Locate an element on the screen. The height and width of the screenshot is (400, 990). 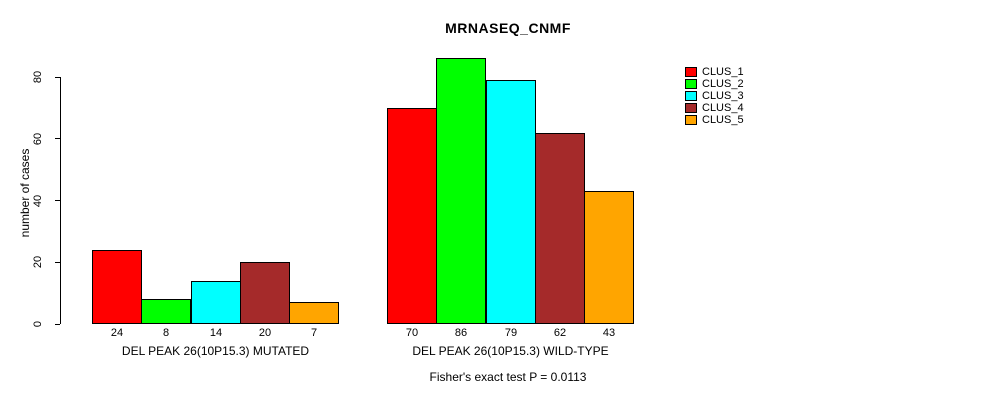
y-axis-line is located at coordinates (60, 200).